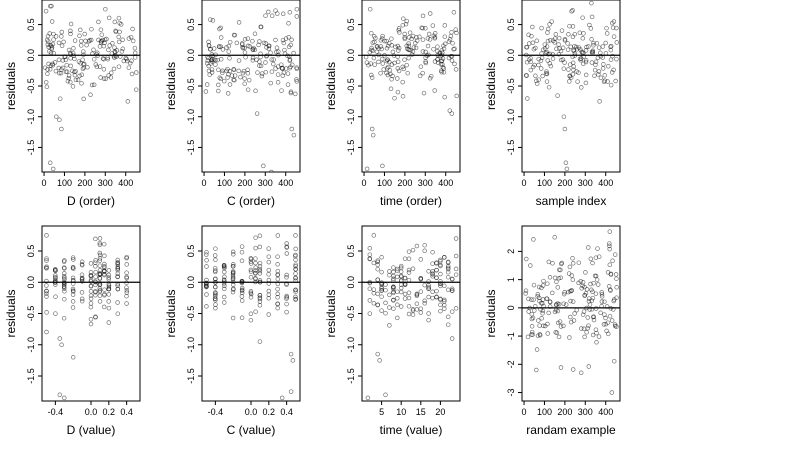  I want to click on x-tick-label: 15, so click(421, 412).